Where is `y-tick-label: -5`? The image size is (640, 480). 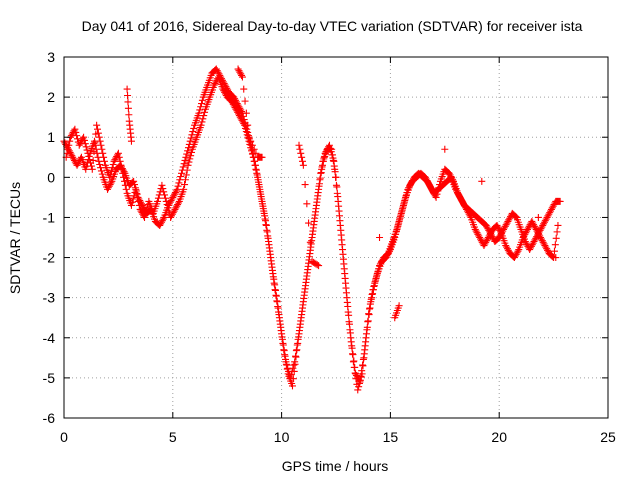
y-tick-label: -5 is located at coordinates (49, 378).